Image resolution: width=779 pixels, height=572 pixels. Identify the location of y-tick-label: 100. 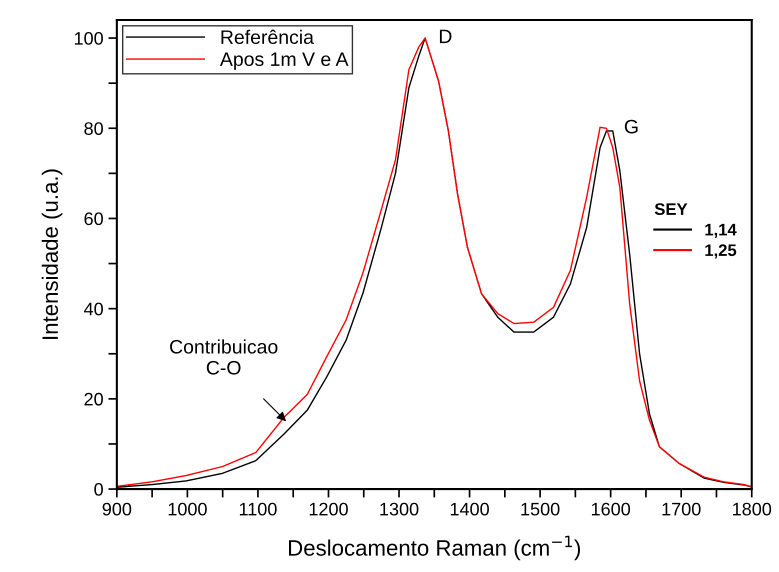
(88, 38).